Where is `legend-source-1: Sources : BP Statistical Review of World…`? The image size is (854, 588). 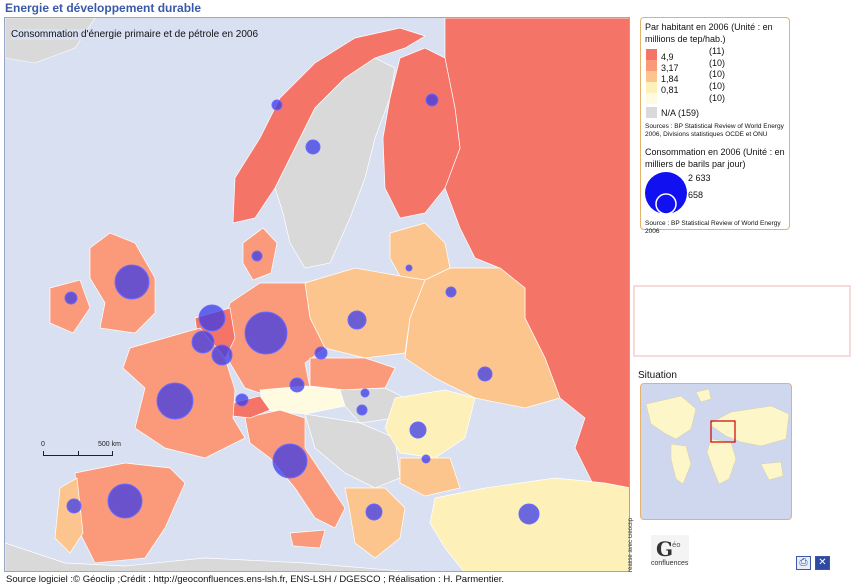 legend-source-1: Sources : BP Statistical Review of World… is located at coordinates (714, 130).